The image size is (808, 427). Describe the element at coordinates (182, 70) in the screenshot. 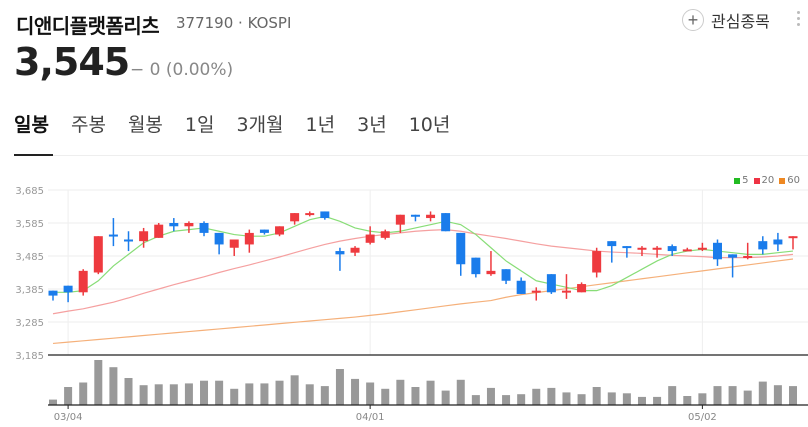

I see `price-change: − 0 (0.00%)` at that location.